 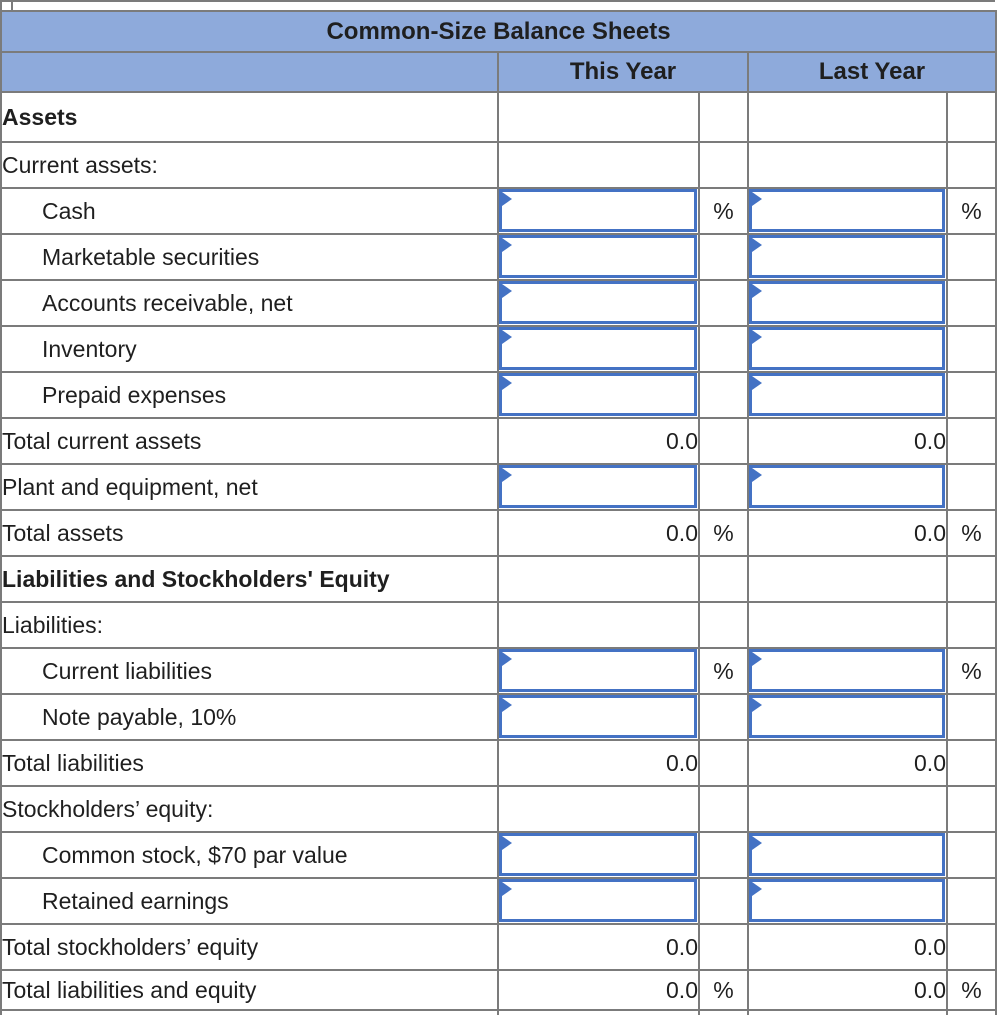 I want to click on stockholders-equity-this-year-percent, so click(x=723, y=809).